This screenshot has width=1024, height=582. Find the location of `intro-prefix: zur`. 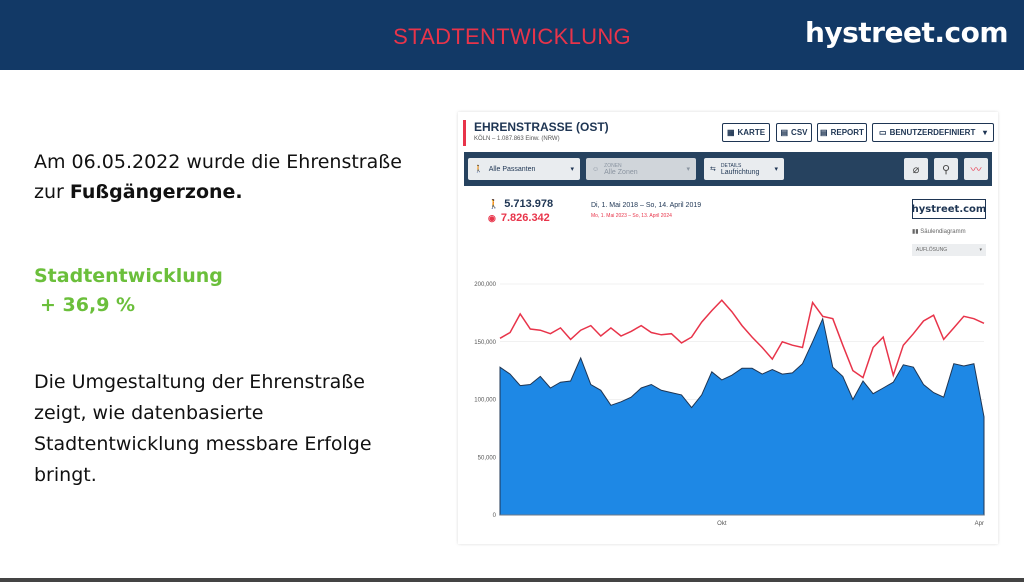

intro-prefix: zur is located at coordinates (52, 192).